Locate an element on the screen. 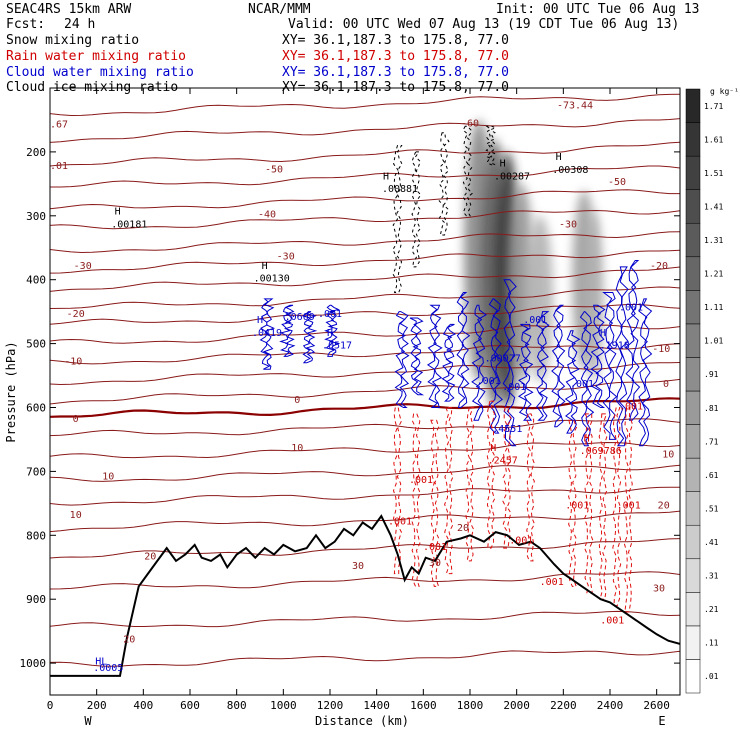 Image resolution: width=740 pixels, height=740 pixels. x-tick-label-9: 1800 is located at coordinates (470, 705).